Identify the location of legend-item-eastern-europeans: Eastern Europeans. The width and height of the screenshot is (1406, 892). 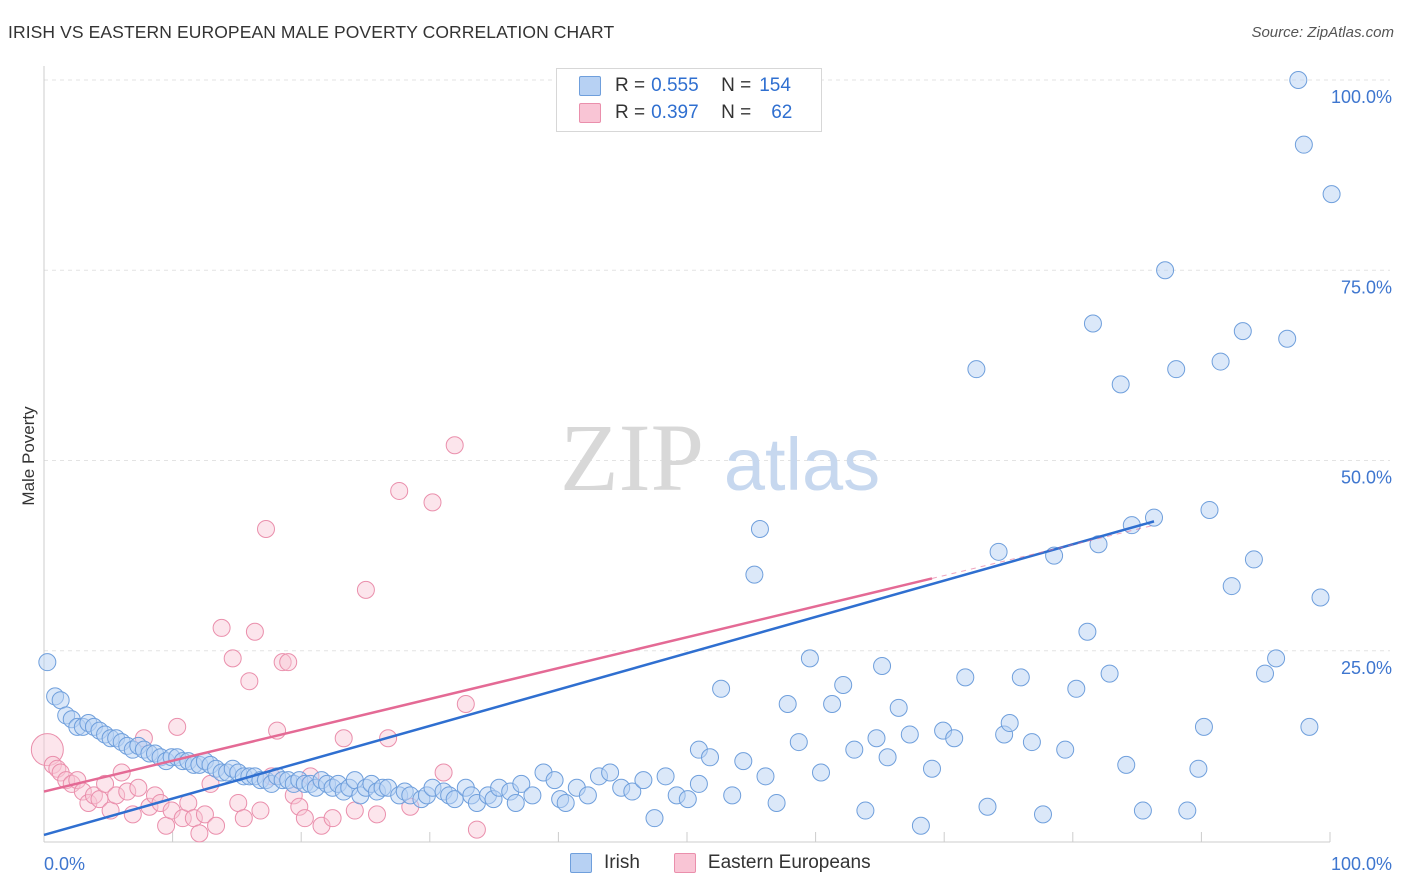
(772, 863).